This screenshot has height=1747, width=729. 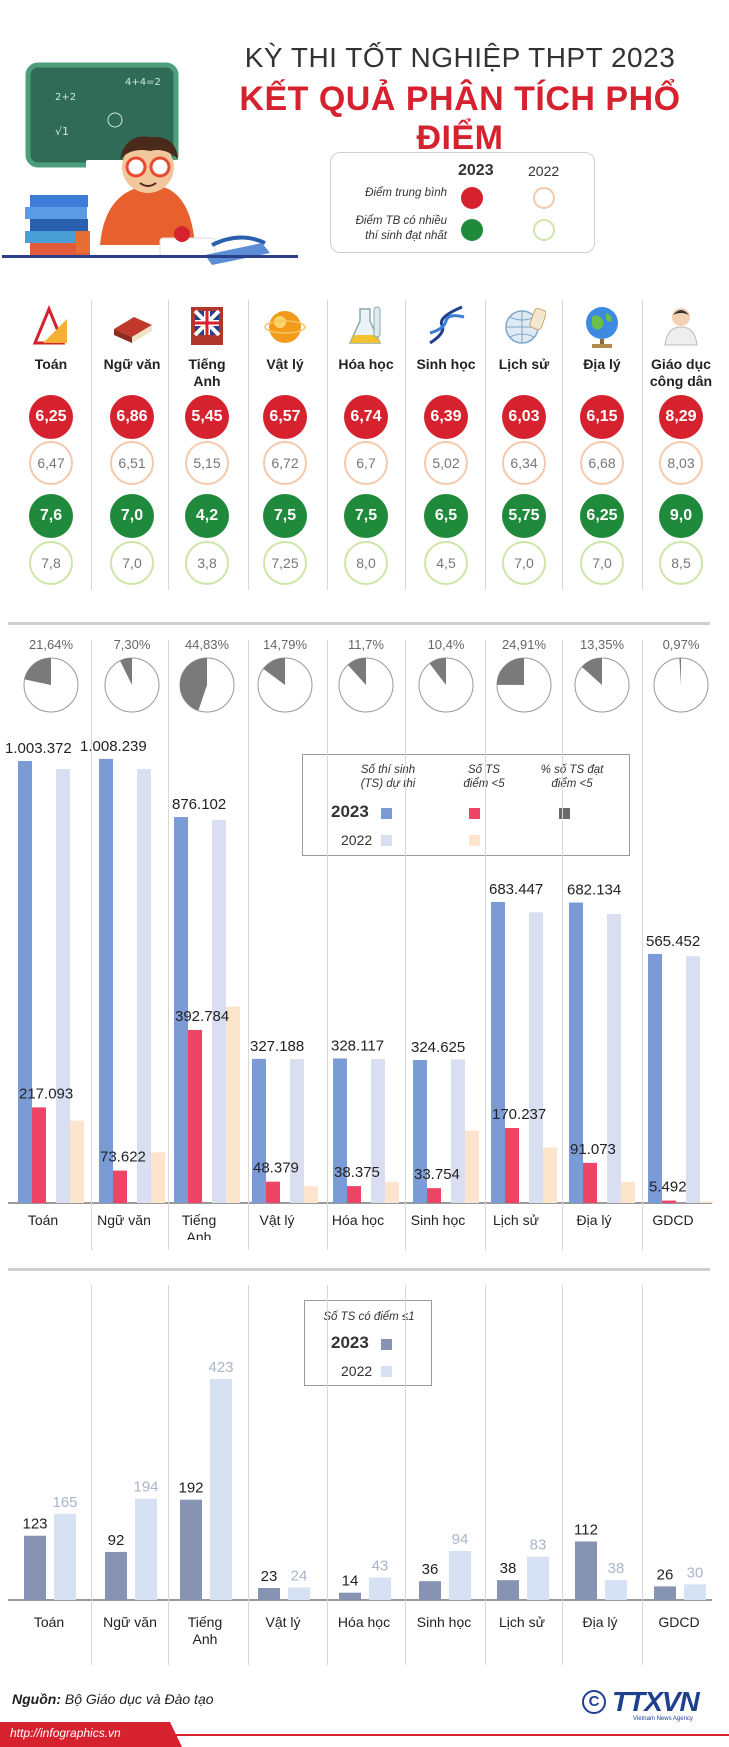 What do you see at coordinates (350, 1581) in the screenshot?
I see `label-le1-2023: 14` at bounding box center [350, 1581].